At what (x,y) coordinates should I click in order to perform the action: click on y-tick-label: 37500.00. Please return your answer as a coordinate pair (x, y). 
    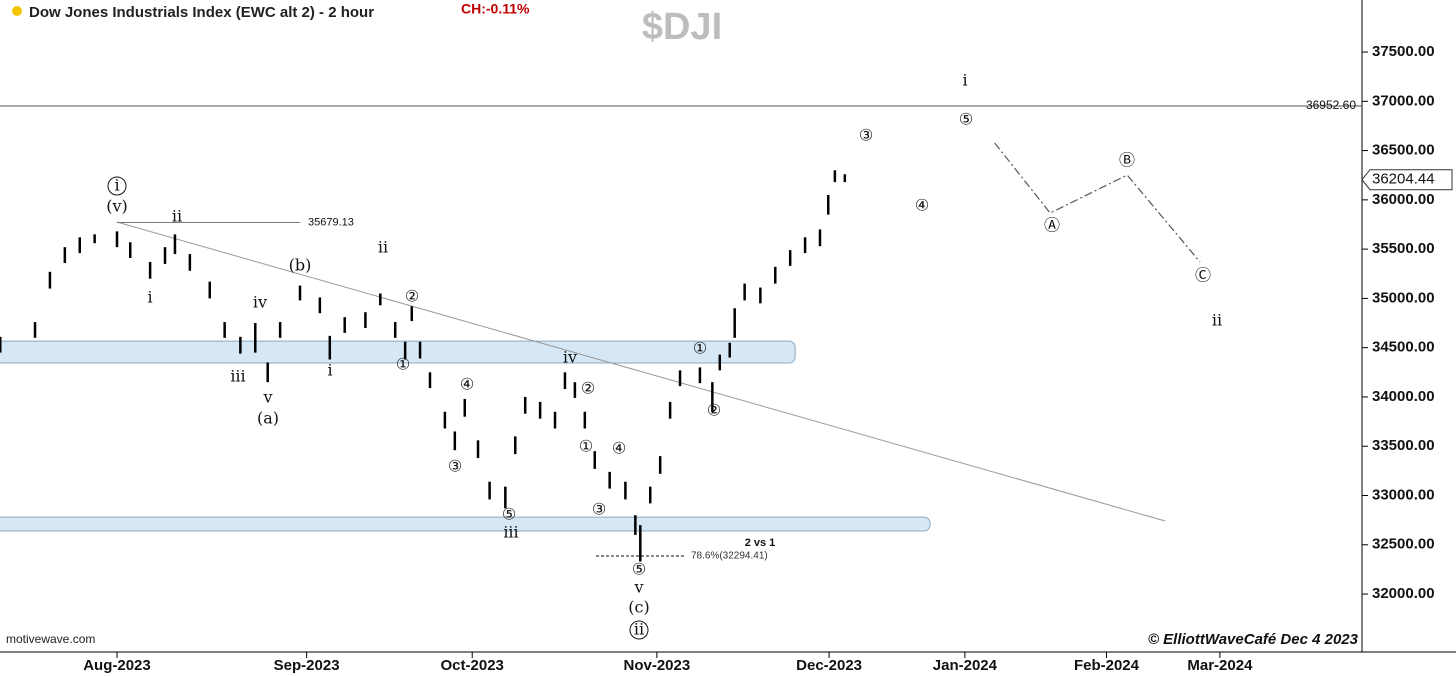
    Looking at the image, I should click on (1403, 51).